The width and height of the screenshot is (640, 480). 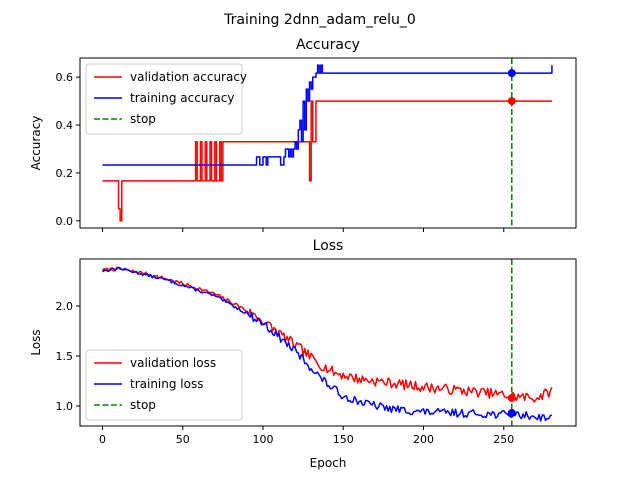 I want to click on y-tick-label: 1.5, so click(x=65, y=356).